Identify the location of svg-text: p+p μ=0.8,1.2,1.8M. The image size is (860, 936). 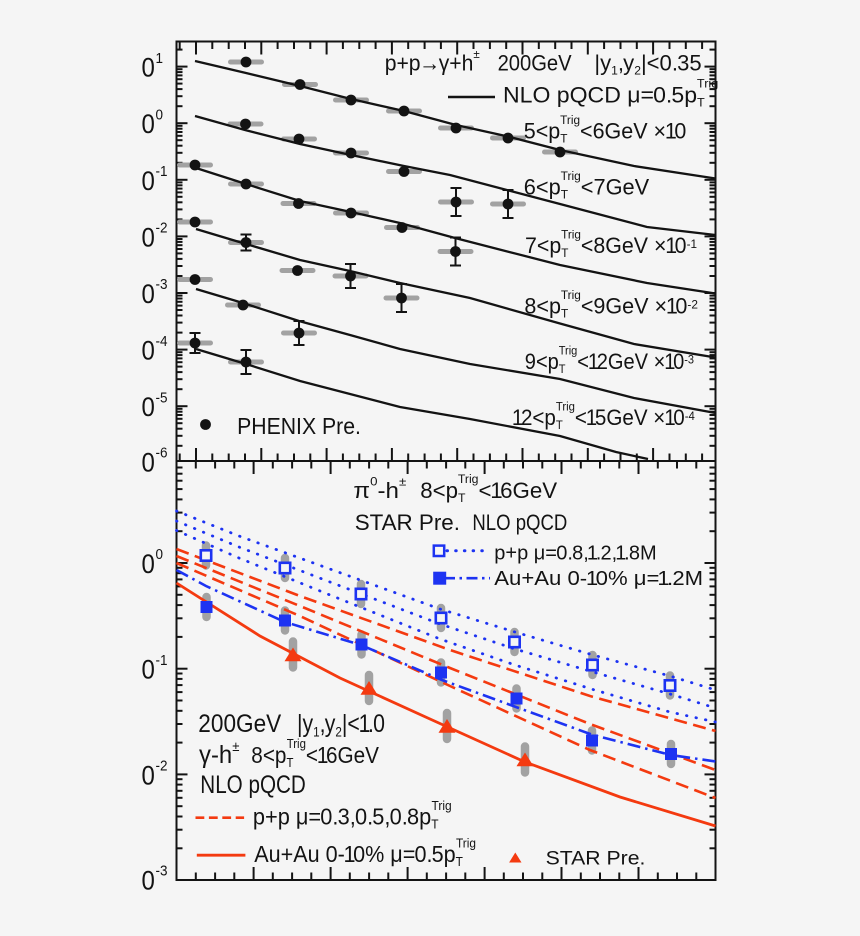
(575, 553).